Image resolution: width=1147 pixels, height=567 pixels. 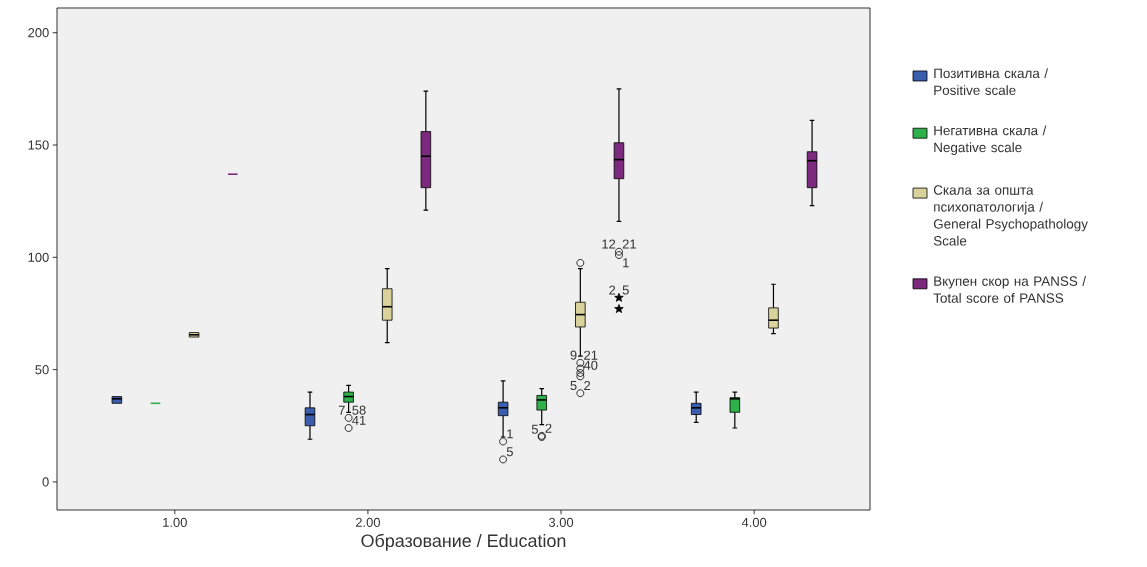 I want to click on annotation: 40, so click(x=590, y=365).